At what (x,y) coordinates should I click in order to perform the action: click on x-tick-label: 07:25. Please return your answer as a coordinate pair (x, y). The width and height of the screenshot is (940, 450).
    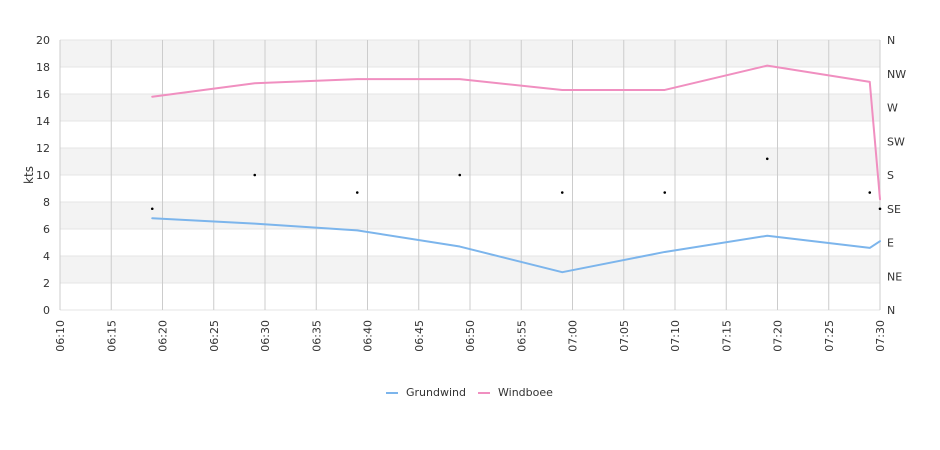
    Looking at the image, I should click on (829, 336).